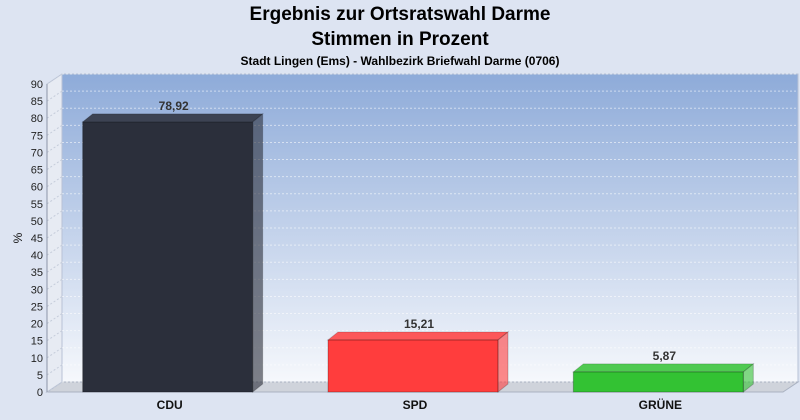 The height and width of the screenshot is (420, 800). I want to click on x-tick-label: CDU, so click(170, 405).